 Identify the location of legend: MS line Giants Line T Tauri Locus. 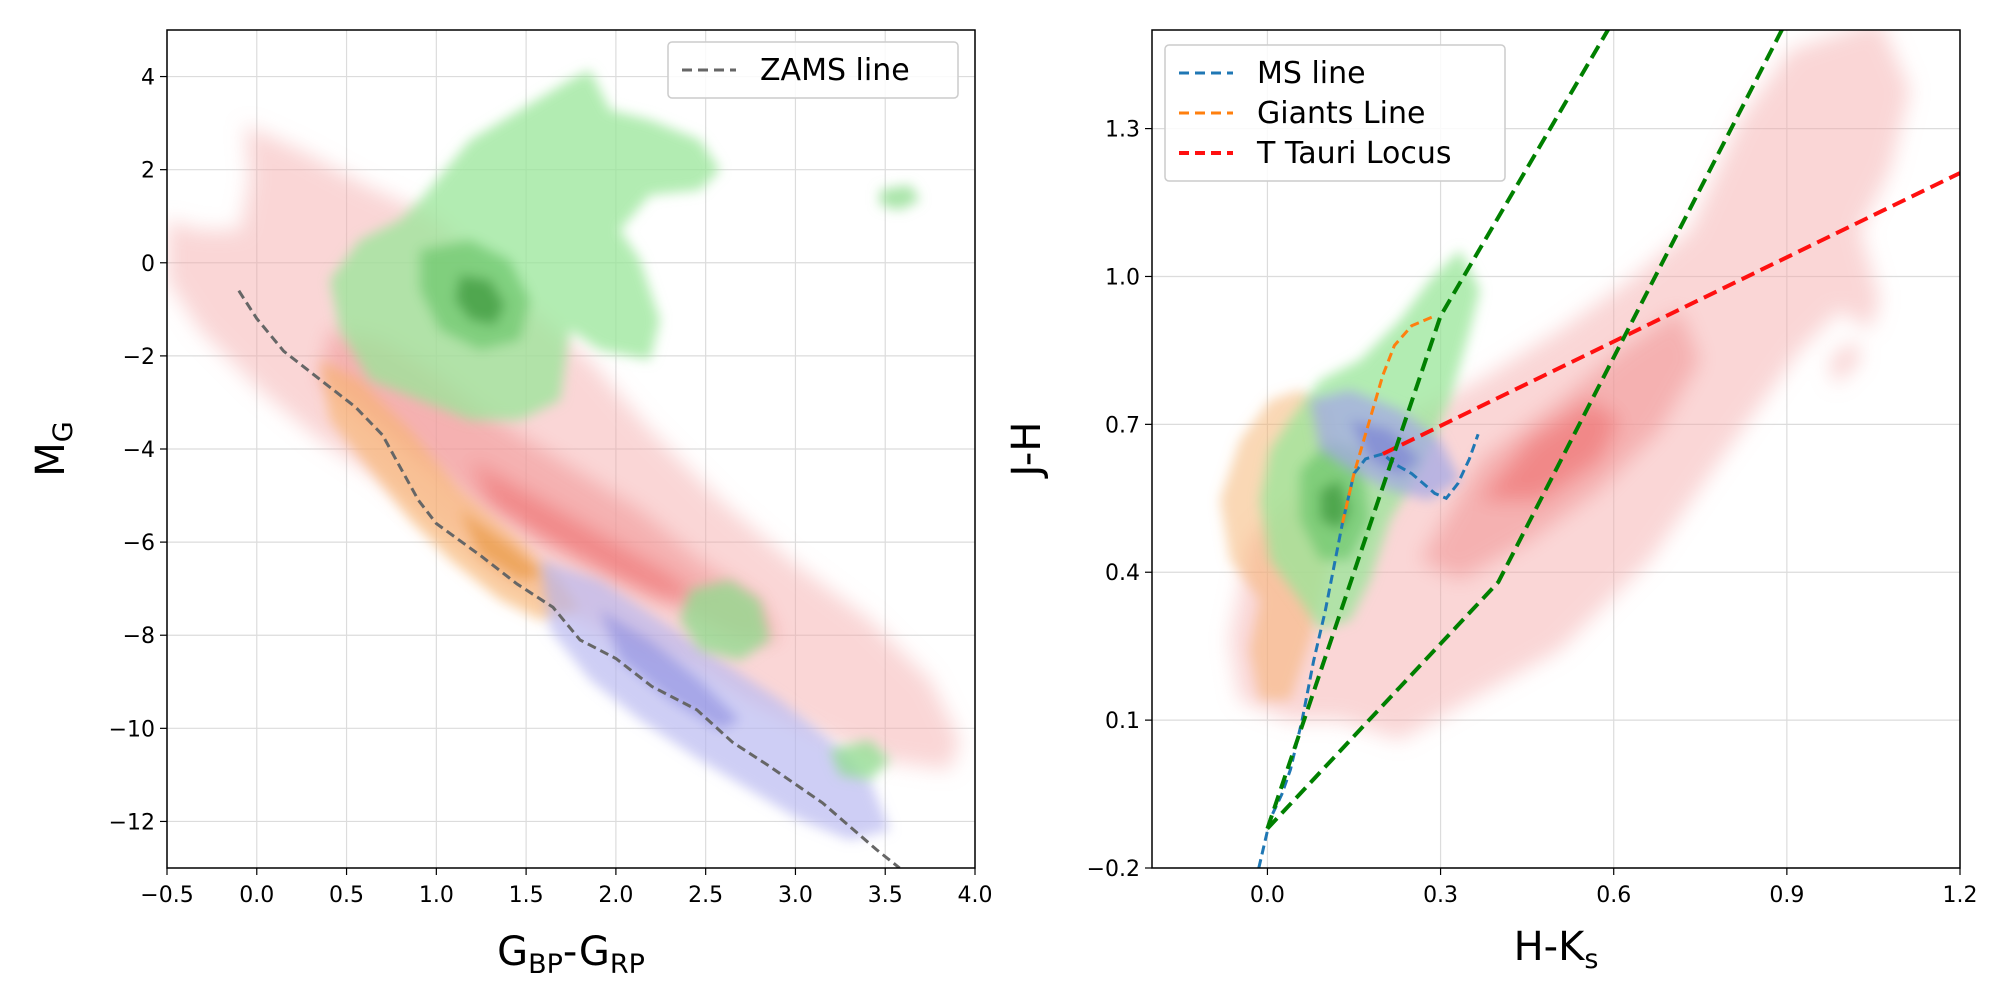
(1335, 113).